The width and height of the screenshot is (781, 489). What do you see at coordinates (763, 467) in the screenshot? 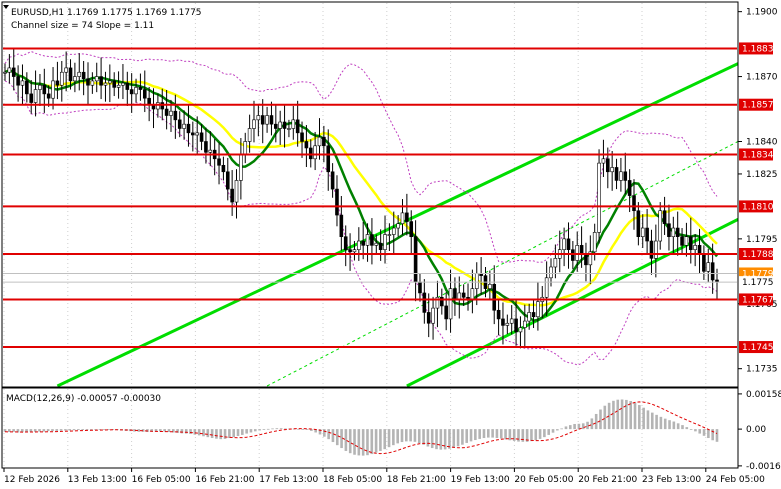
I see `macd-axis-label: -0.00165` at bounding box center [763, 467].